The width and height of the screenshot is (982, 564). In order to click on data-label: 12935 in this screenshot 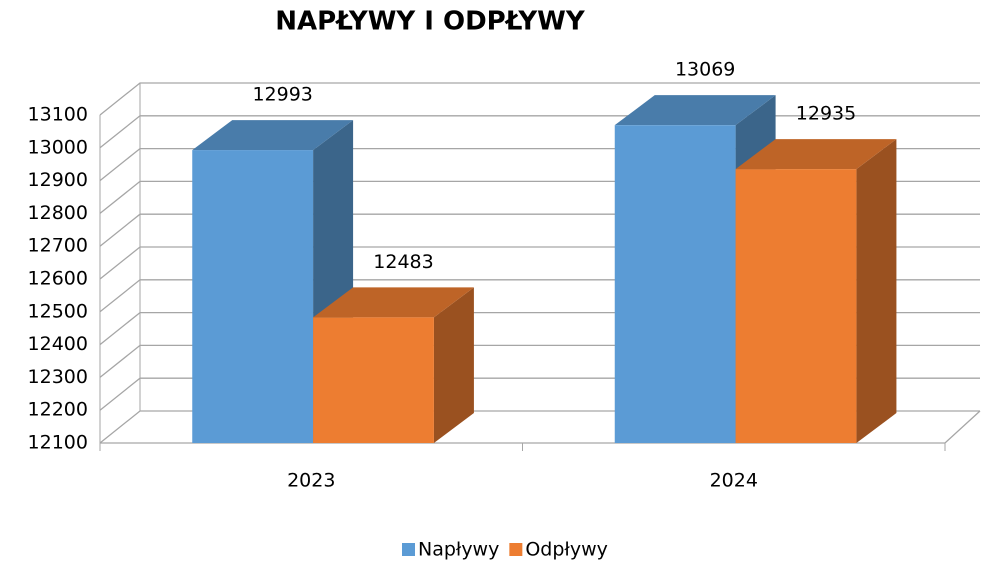, I will do `click(826, 114)`.